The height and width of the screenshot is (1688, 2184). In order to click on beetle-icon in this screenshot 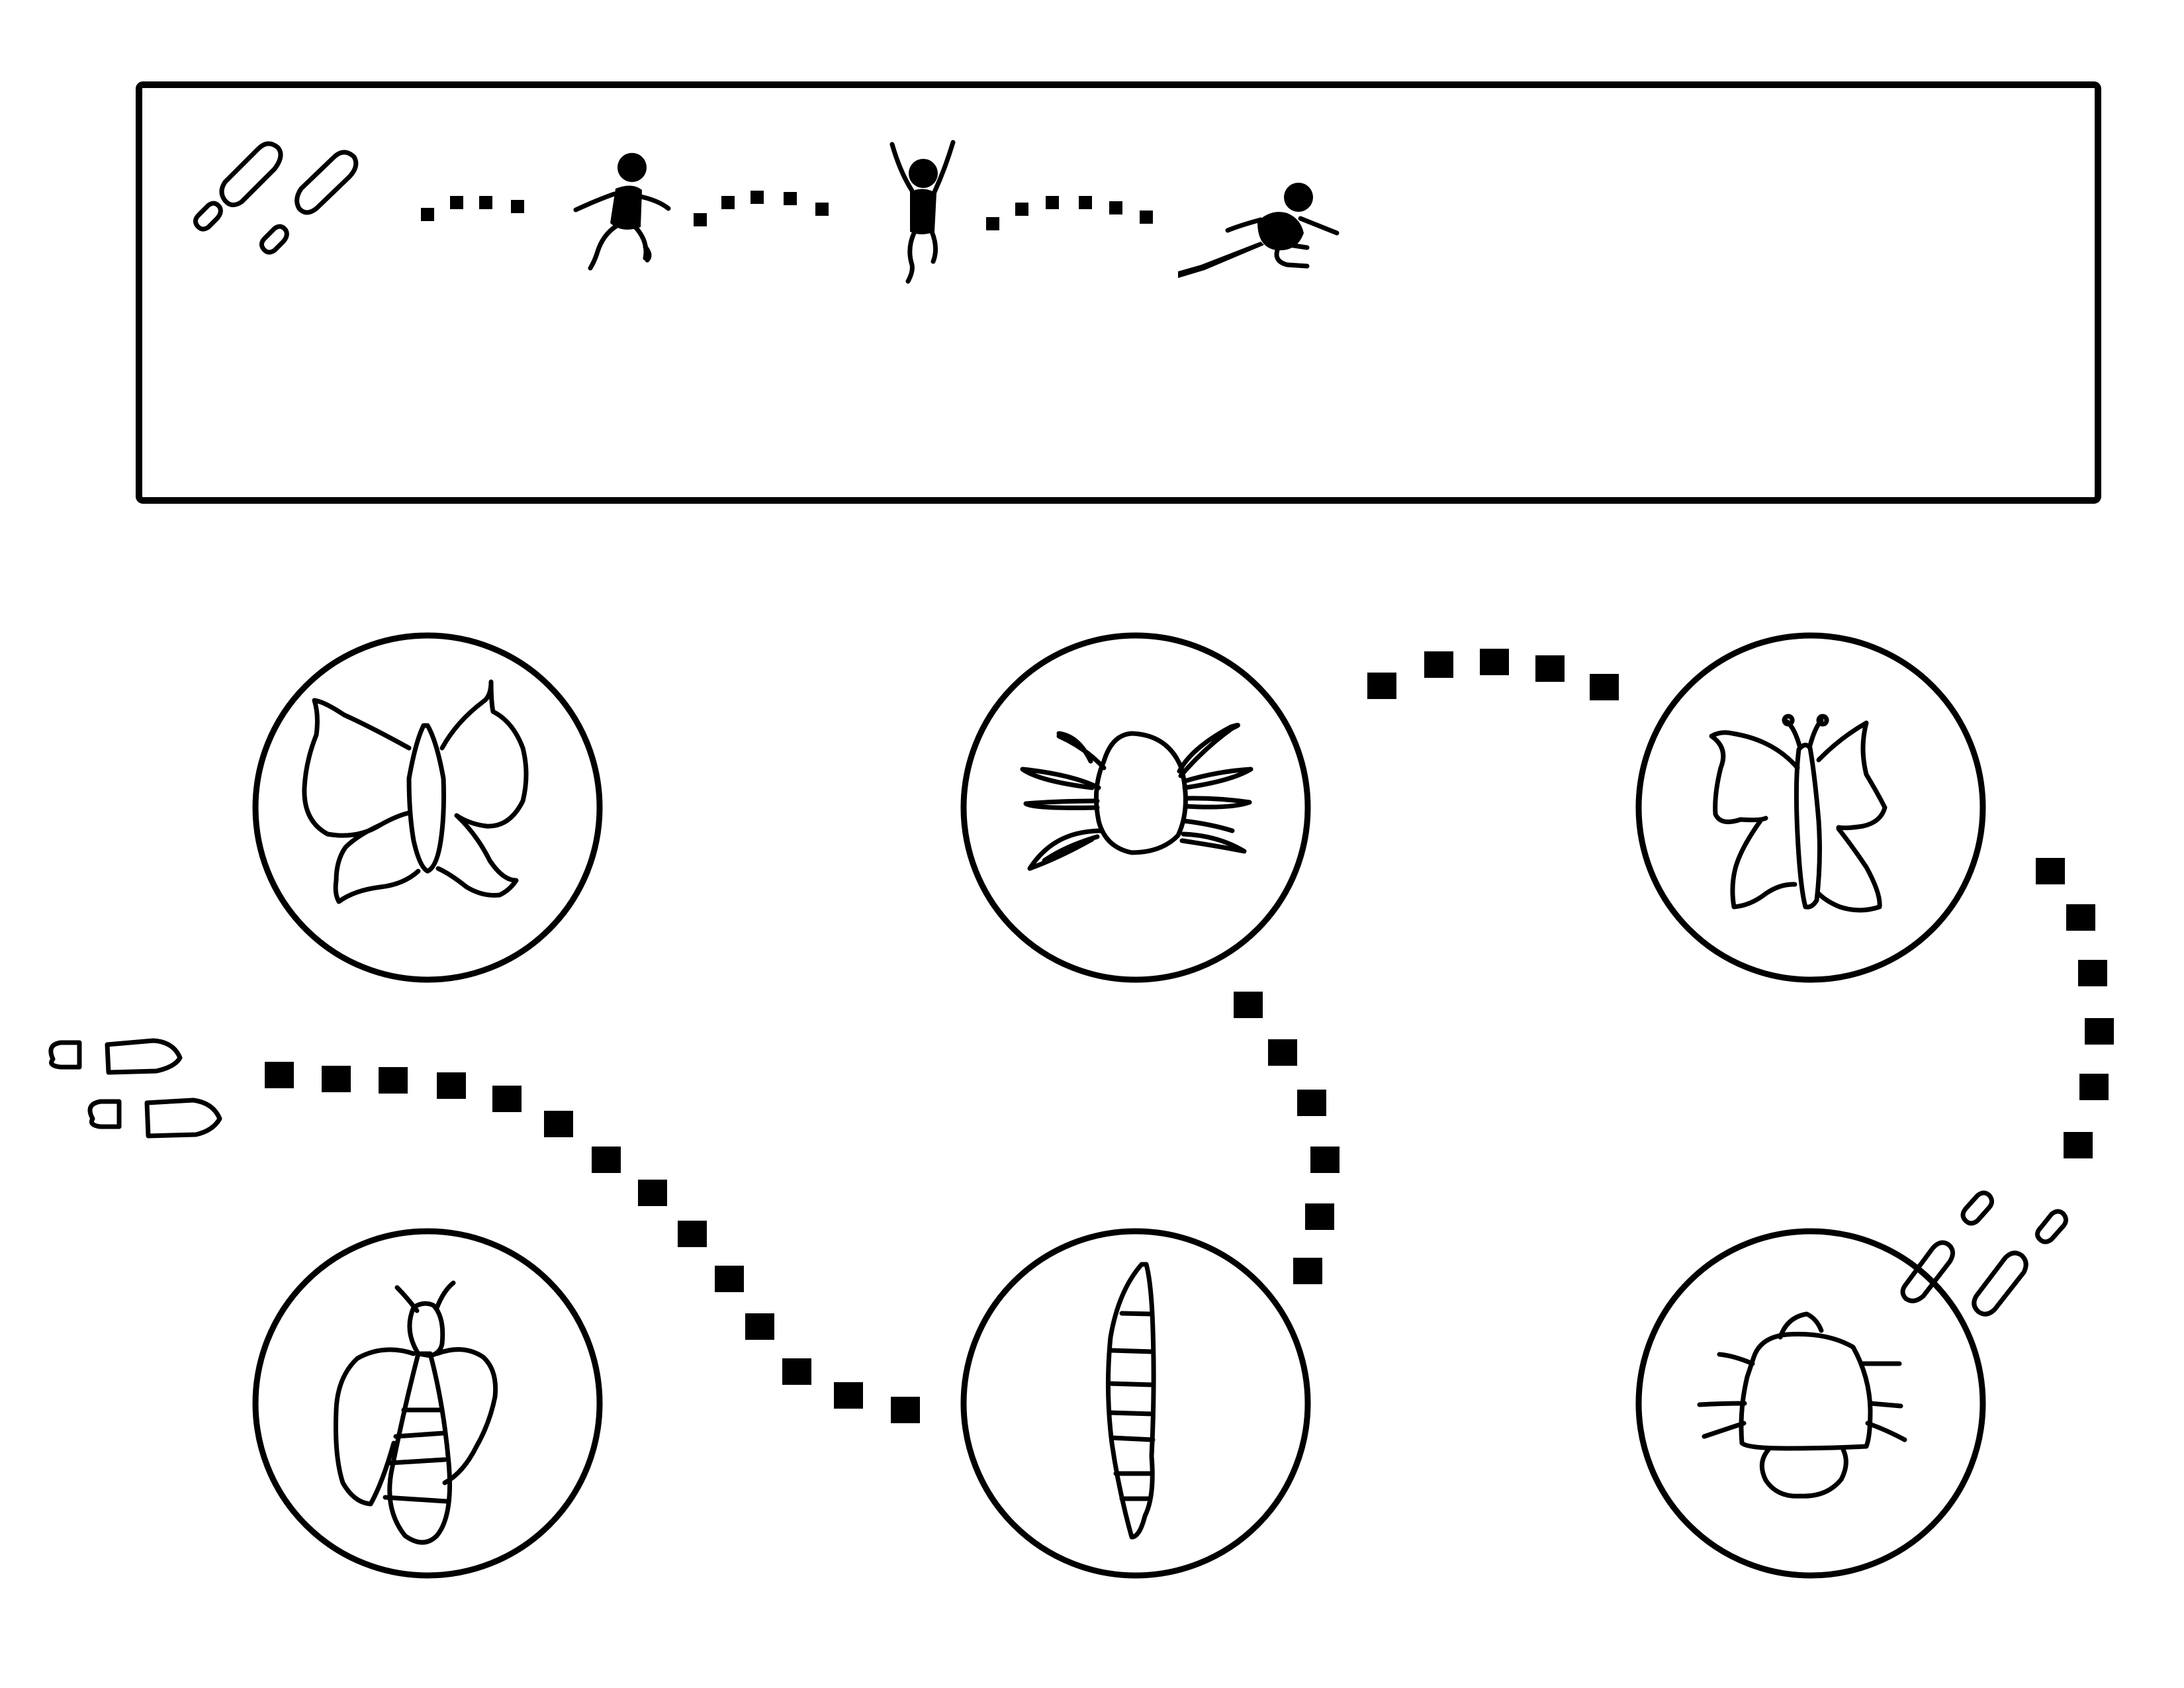, I will do `click(1802, 1405)`.